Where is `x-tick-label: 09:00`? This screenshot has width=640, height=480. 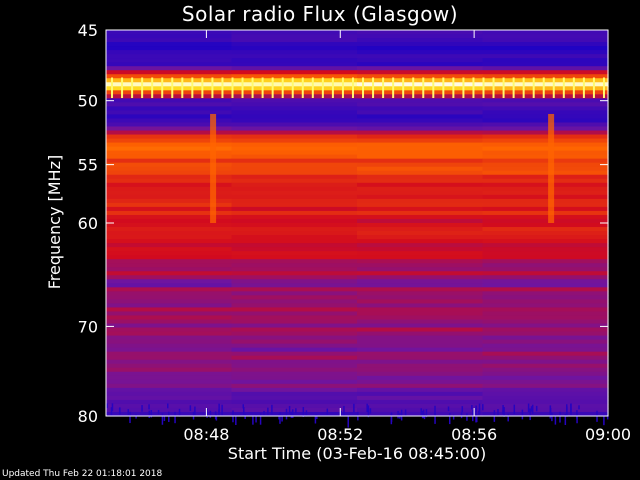
x-tick-label: 09:00 is located at coordinates (608, 434).